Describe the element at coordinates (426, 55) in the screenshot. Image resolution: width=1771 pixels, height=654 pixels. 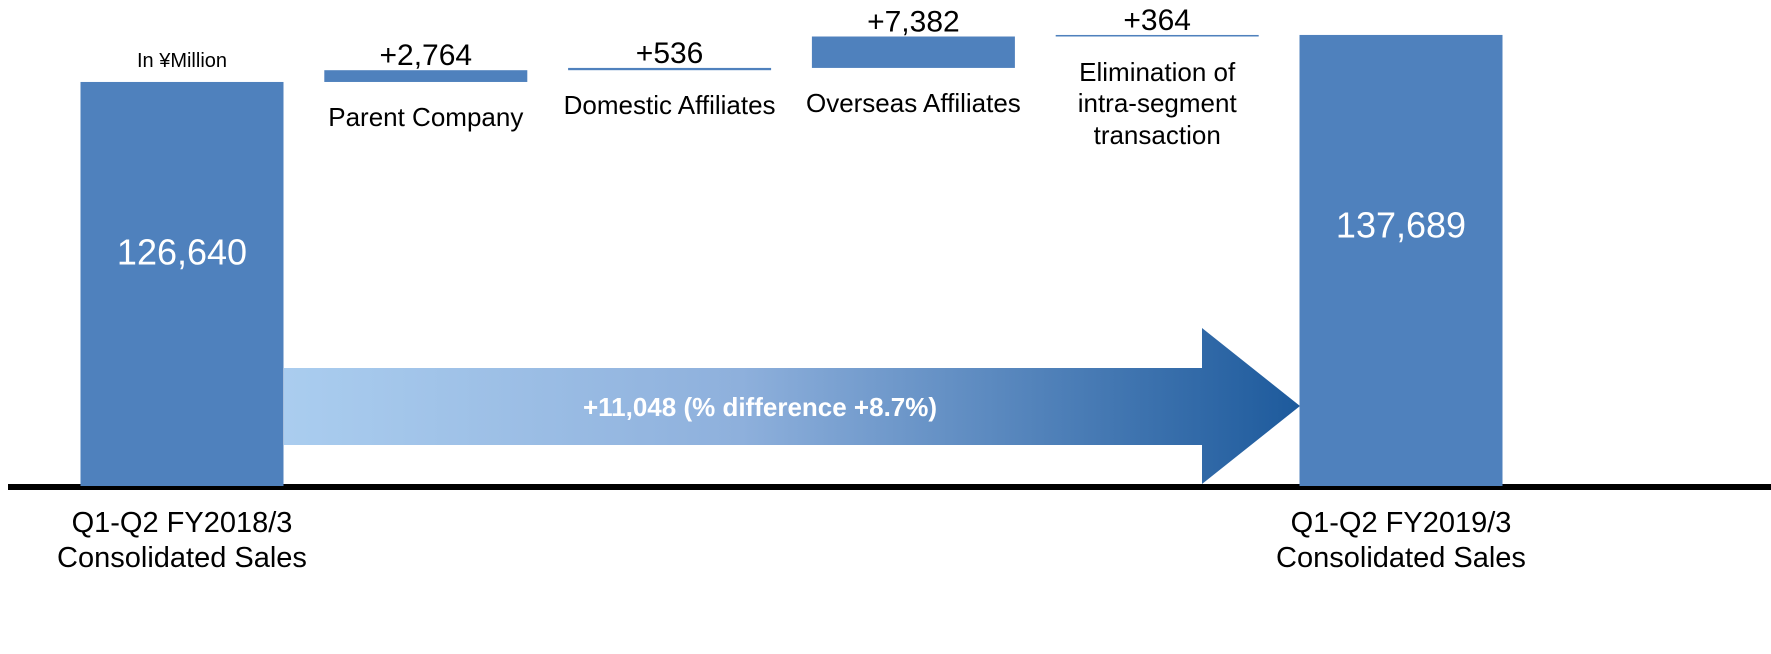
I see `value-label: +2,764` at that location.